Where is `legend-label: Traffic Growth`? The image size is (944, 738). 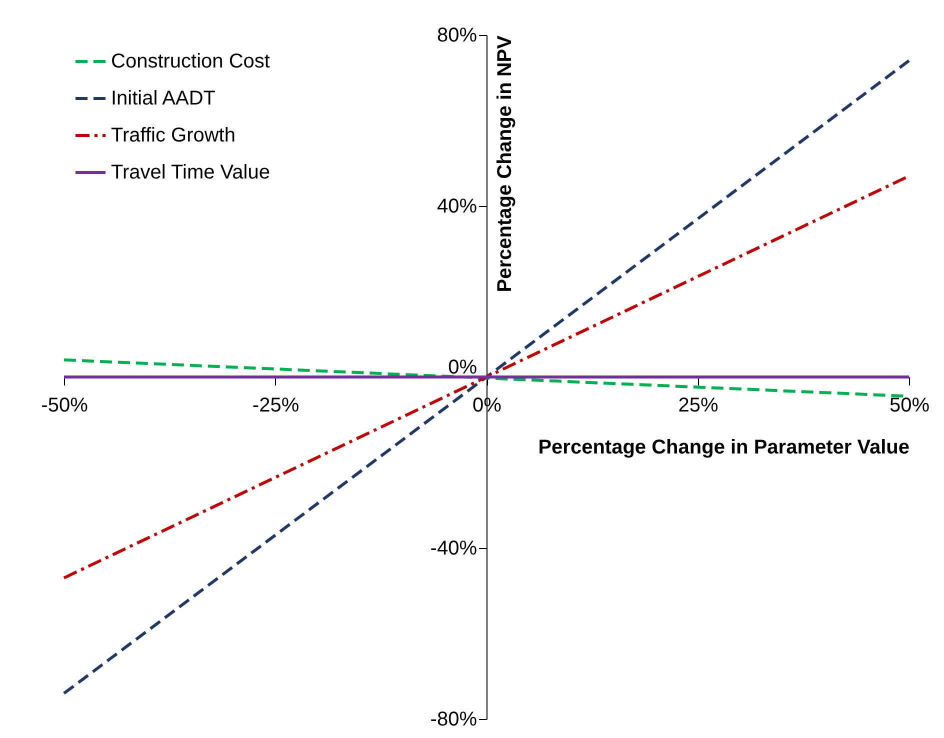 legend-label: Traffic Growth is located at coordinates (173, 135).